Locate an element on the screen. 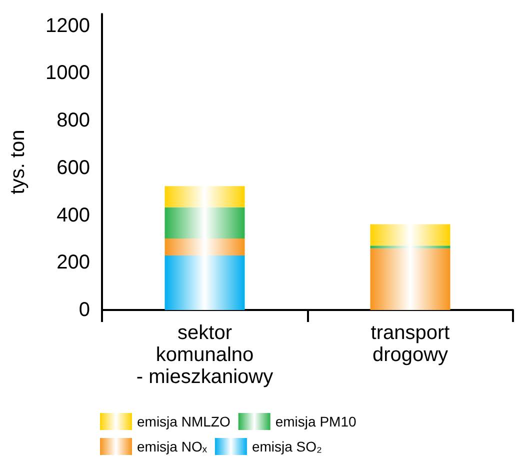 The width and height of the screenshot is (518, 465). y-tick-label: 600 is located at coordinates (73, 167).